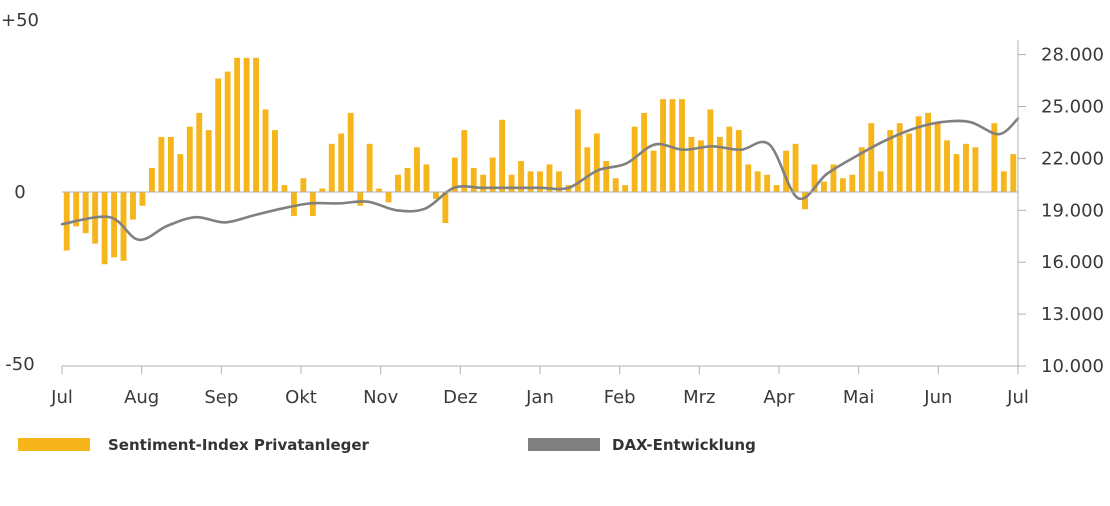  What do you see at coordinates (1072, 366) in the screenshot?
I see `right-axis-label: 10.000` at bounding box center [1072, 366].